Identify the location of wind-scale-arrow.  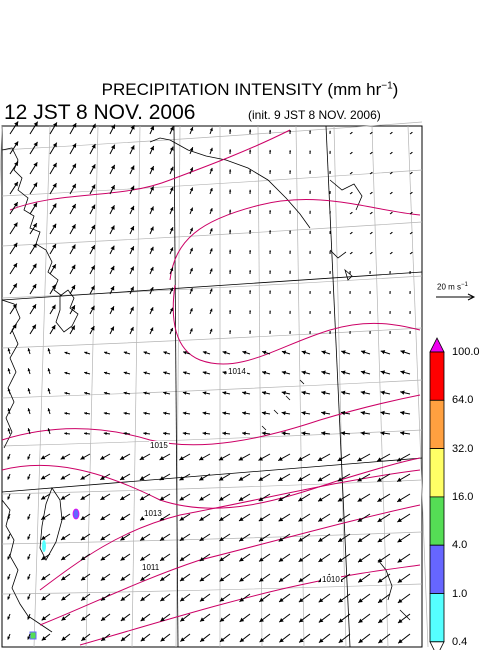
(456, 297).